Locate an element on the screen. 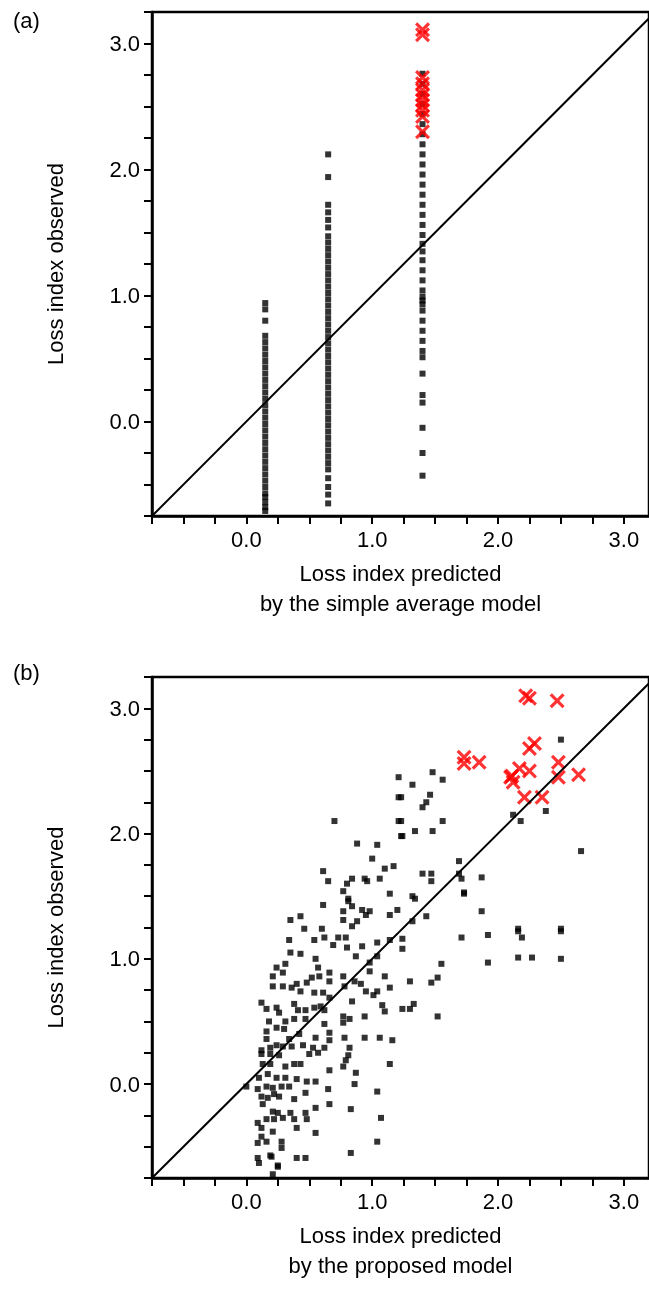 The height and width of the screenshot is (1297, 649). chart-title: (b) is located at coordinates (26, 672).